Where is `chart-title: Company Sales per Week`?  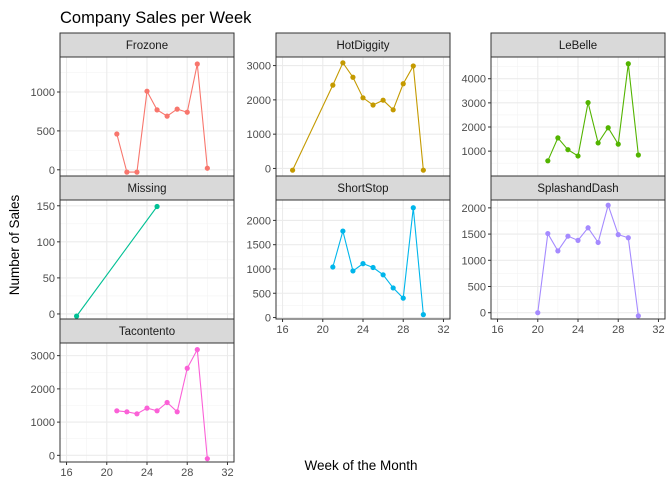
chart-title: Company Sales per Week is located at coordinates (156, 18).